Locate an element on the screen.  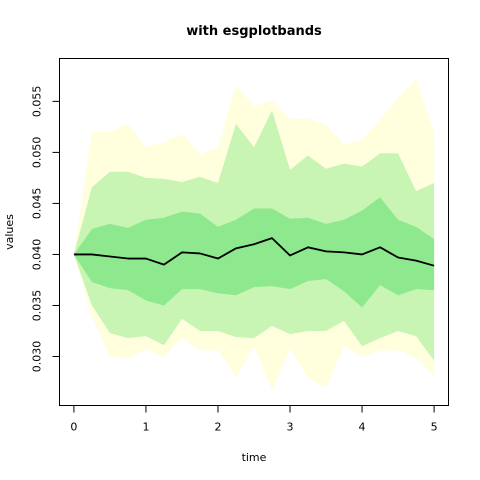
y-tick-label: 0.035 is located at coordinates (37, 306).